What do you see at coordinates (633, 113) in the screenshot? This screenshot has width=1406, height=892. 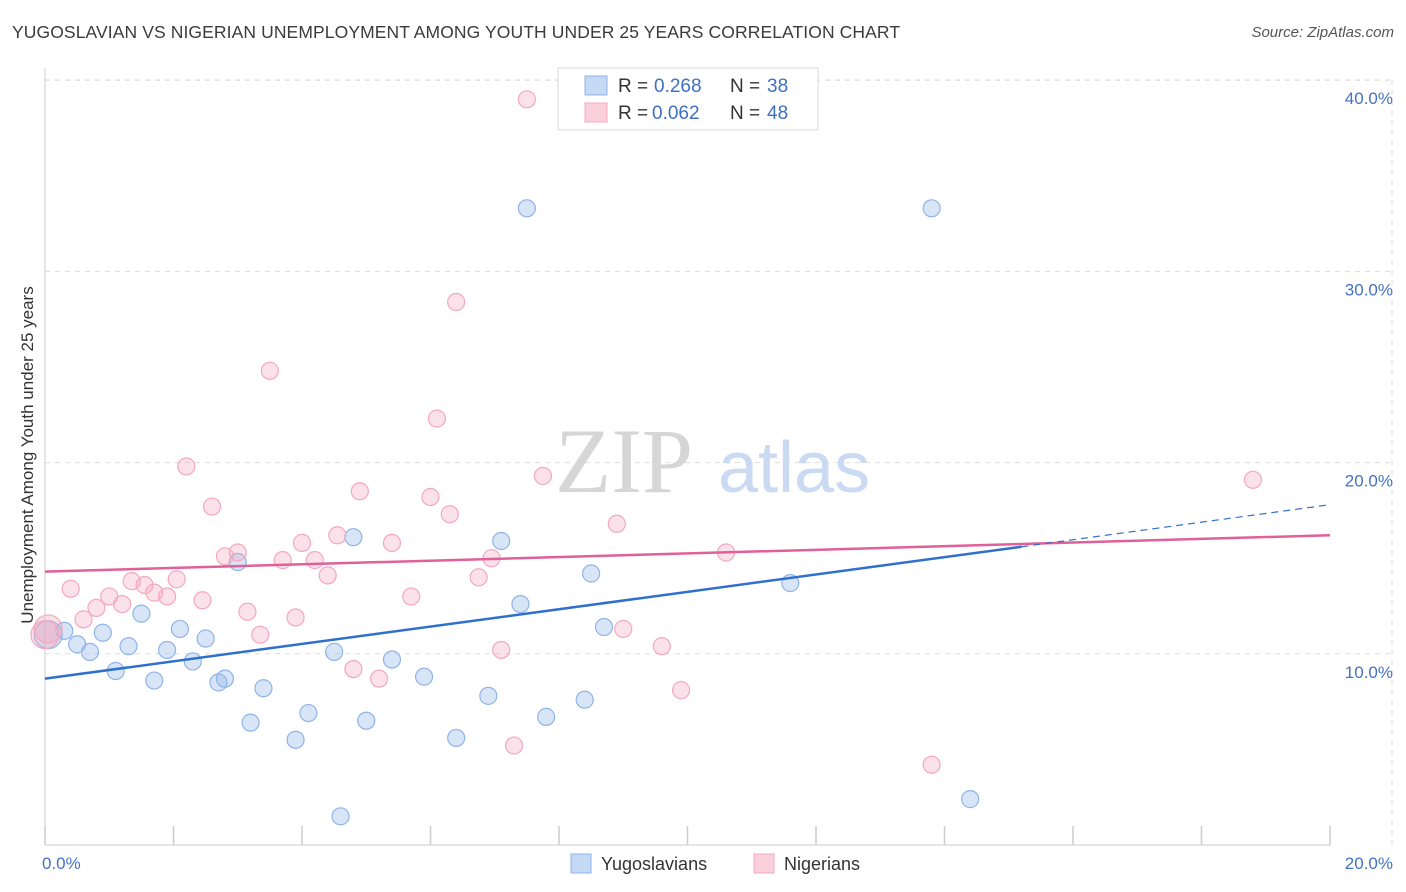 I see `legend-r-label-nigerians: R =` at bounding box center [633, 113].